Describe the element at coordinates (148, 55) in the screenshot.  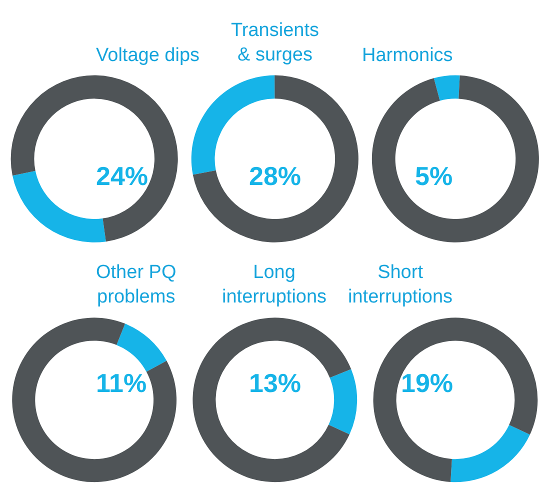
I see `chart-title: Voltage dips` at that location.